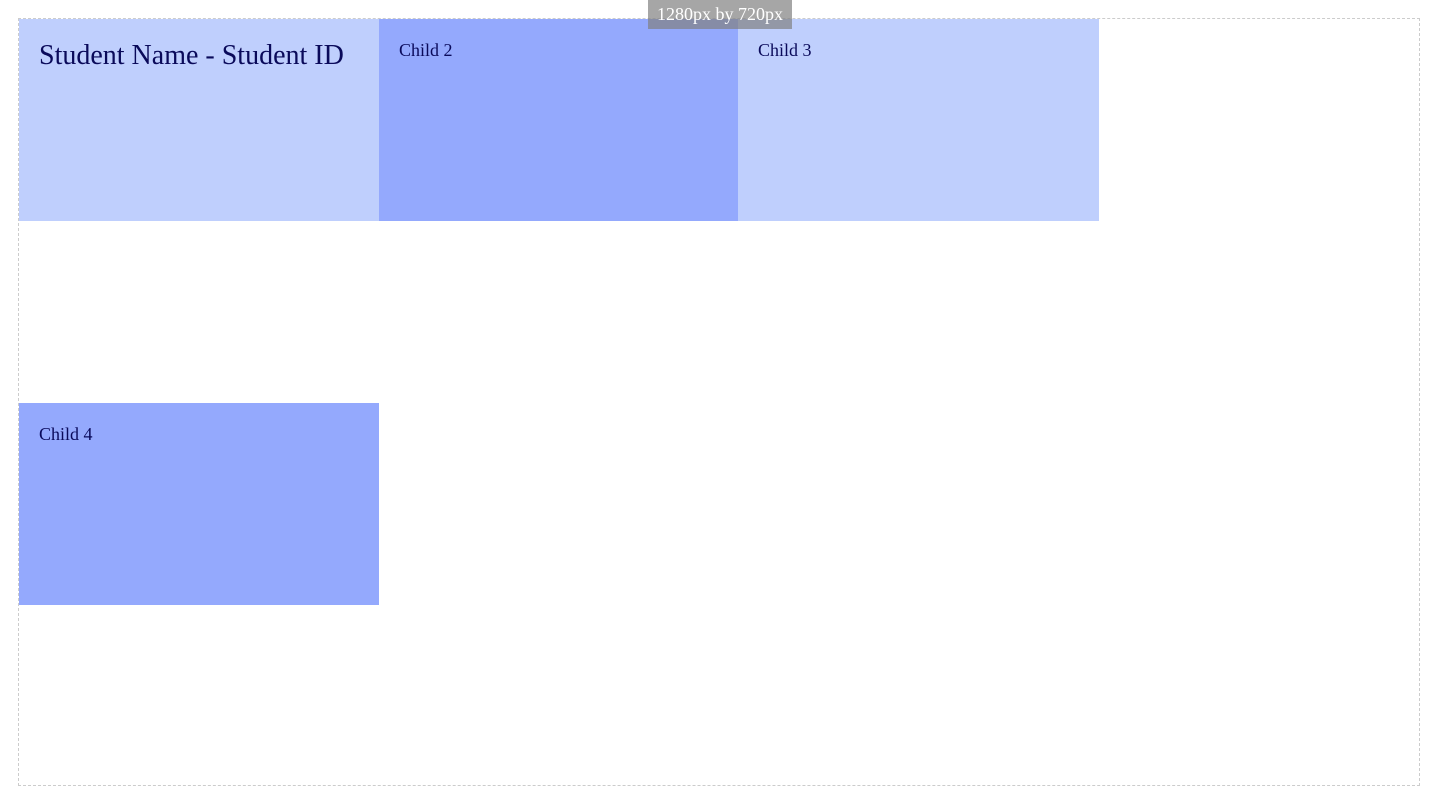  What do you see at coordinates (558, 120) in the screenshot?
I see `child-box-2: Child 2` at bounding box center [558, 120].